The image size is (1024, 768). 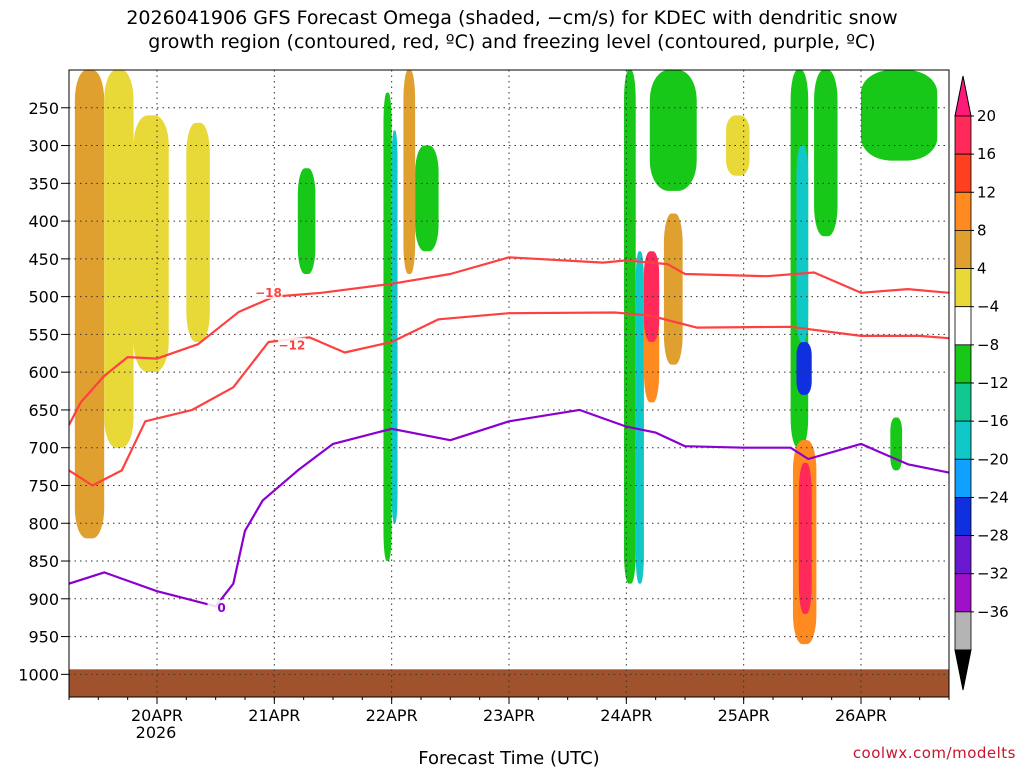 What do you see at coordinates (43, 334) in the screenshot?
I see `y-tick-label: 550` at bounding box center [43, 334].